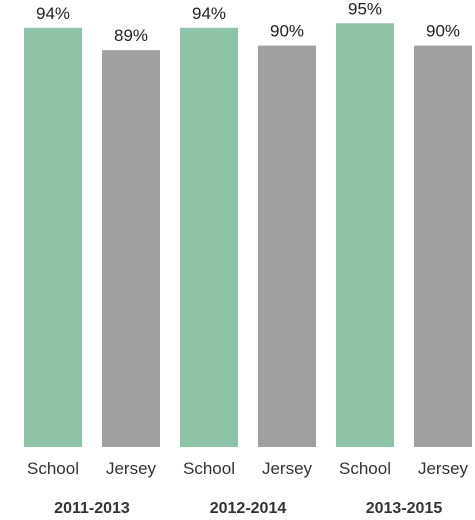 The image size is (475, 520). What do you see at coordinates (287, 246) in the screenshot?
I see `bar-jersey-2012-2014` at bounding box center [287, 246].